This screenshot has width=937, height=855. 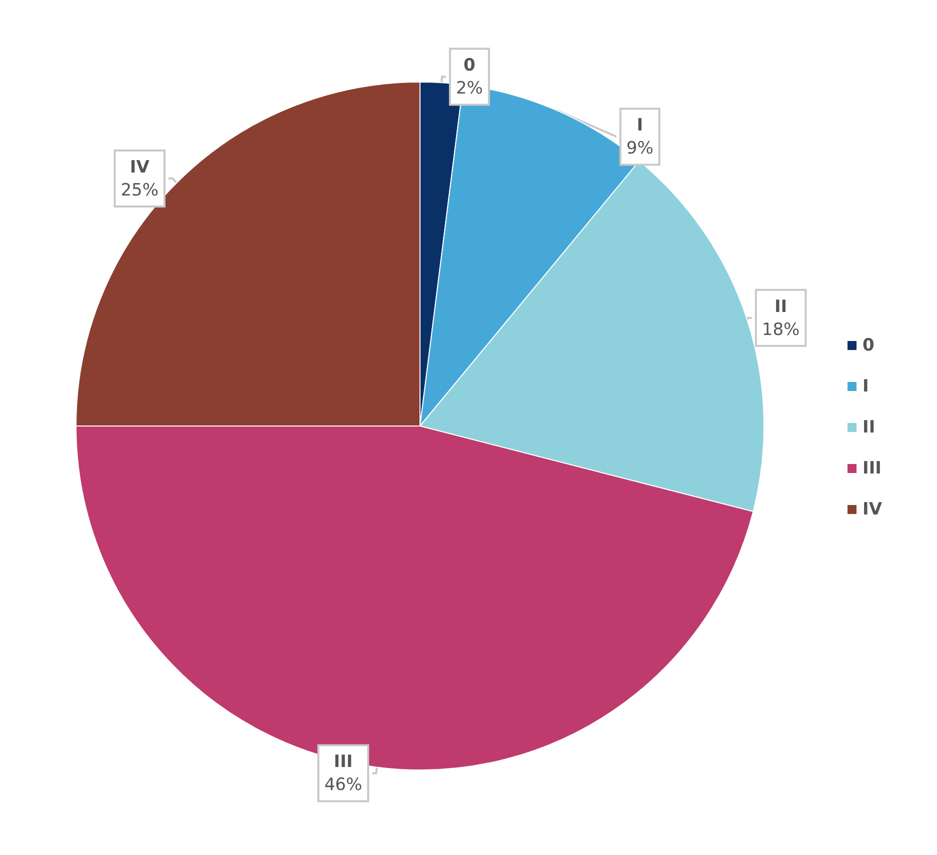 I want to click on legend-label: I, so click(x=865, y=386).